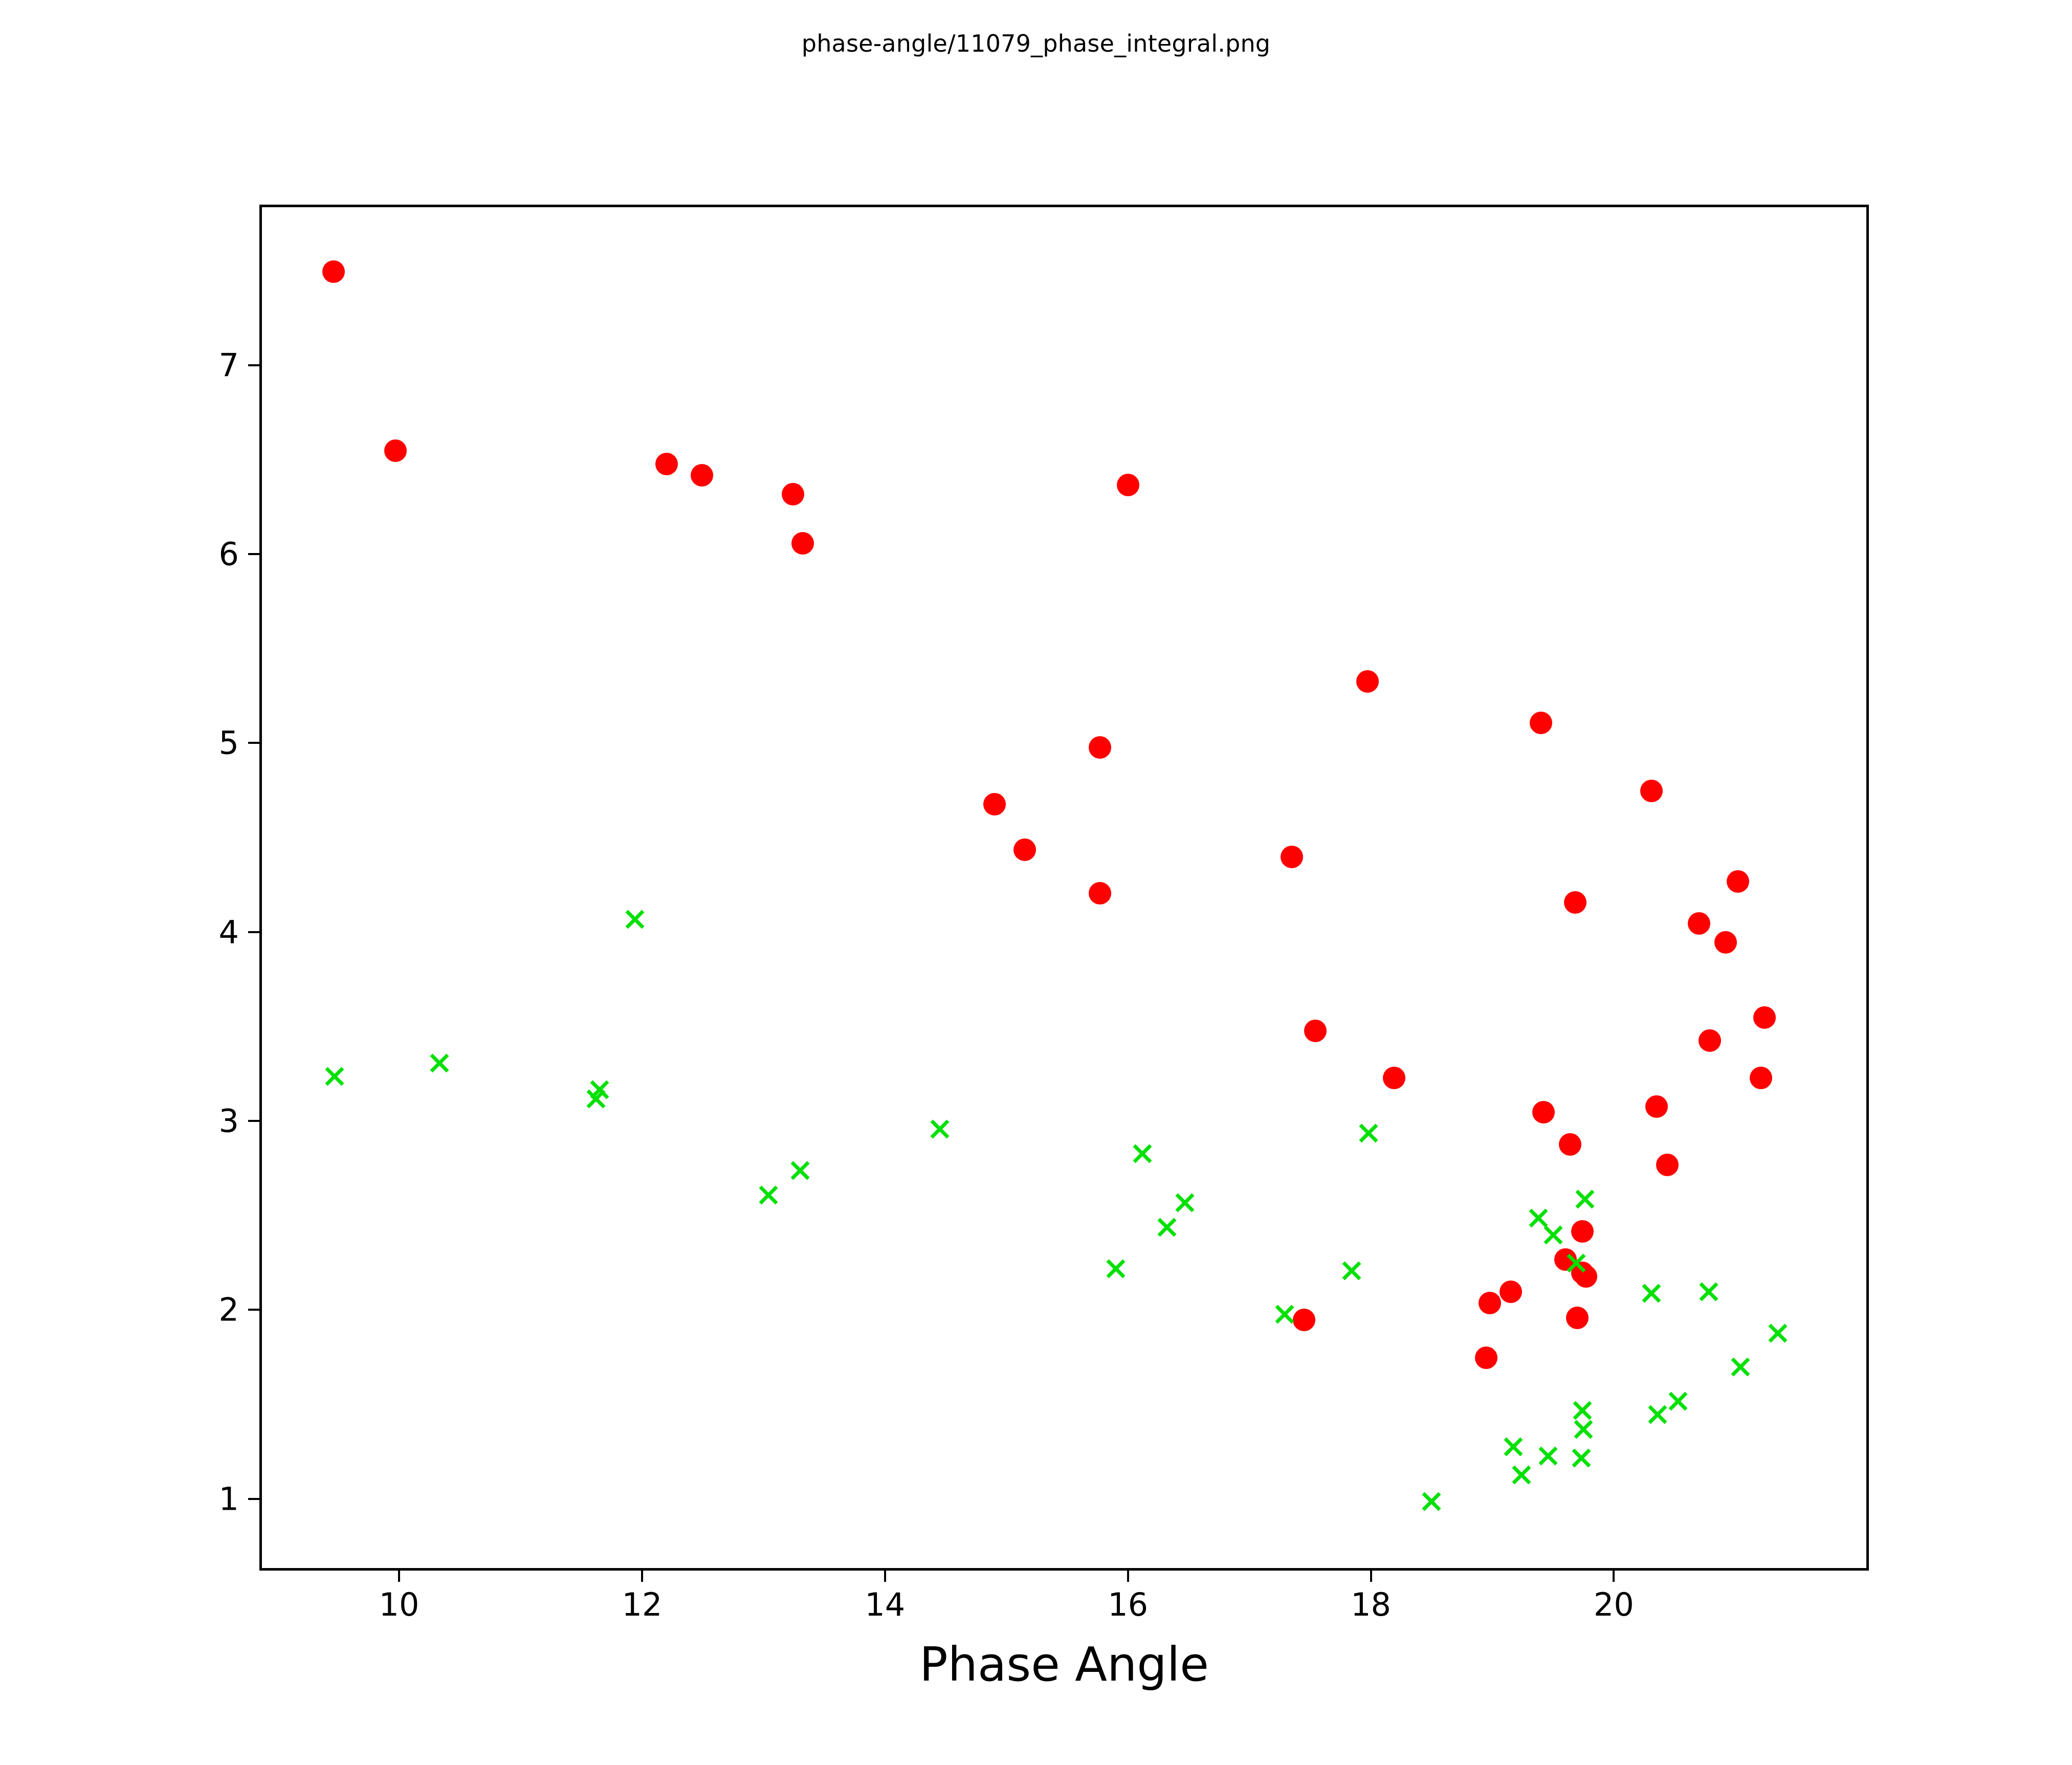 The height and width of the screenshot is (1765, 2072). What do you see at coordinates (228, 1121) in the screenshot?
I see `y-tick-label: 3` at bounding box center [228, 1121].